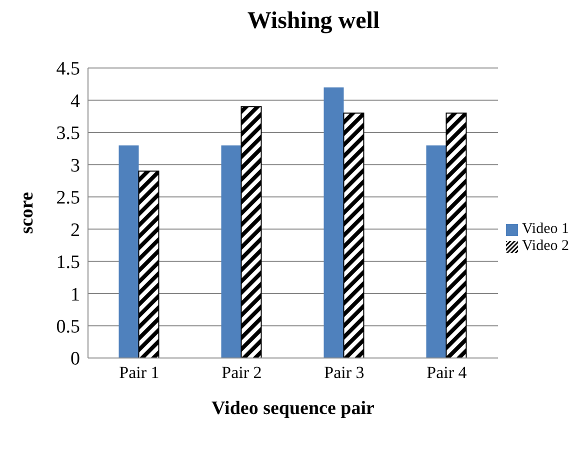 This screenshot has width=587, height=465. Describe the element at coordinates (68, 133) in the screenshot. I see `y-tick-label: 3.5` at that location.